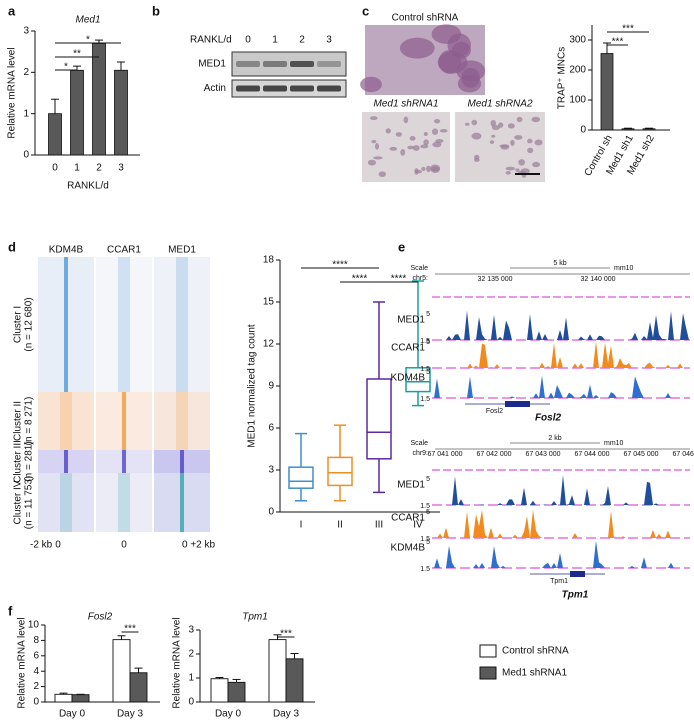  I want to click on heatmap-x-label: -2 kb, so click(41, 545).